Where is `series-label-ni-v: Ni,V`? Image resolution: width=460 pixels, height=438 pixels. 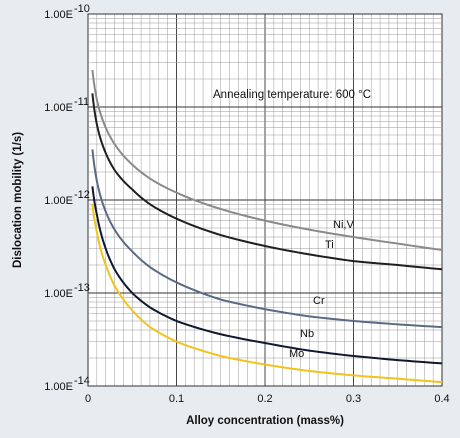
series-label-ni-v: Ni,V is located at coordinates (343, 225).